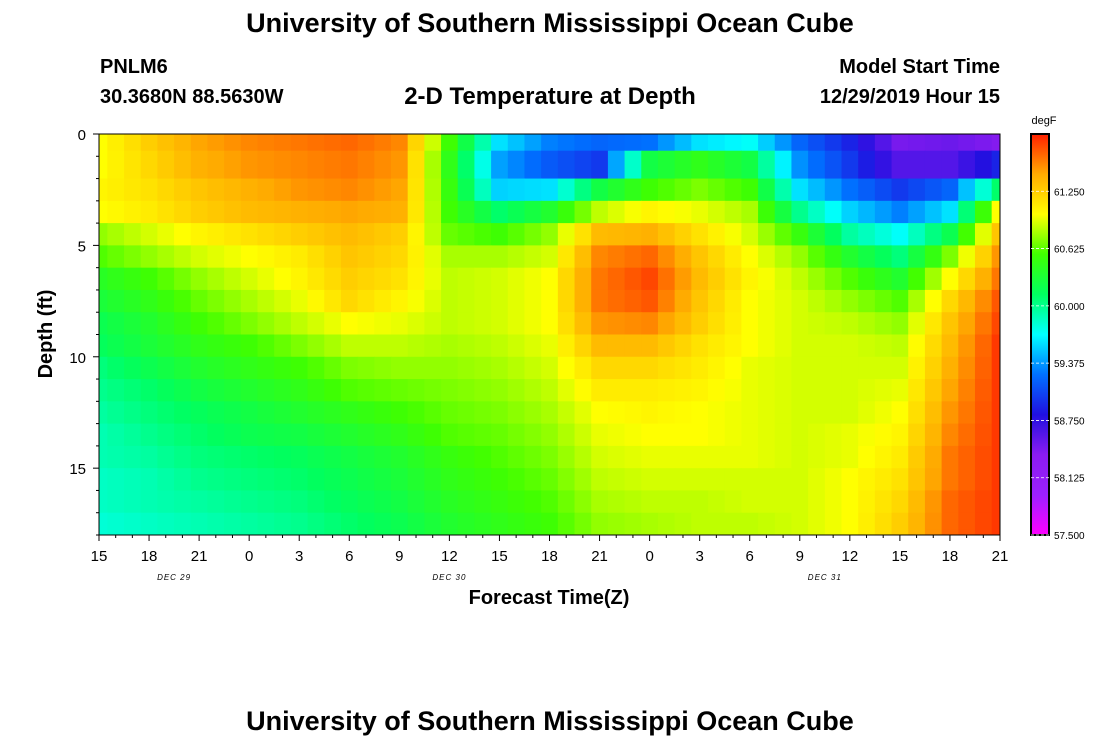 This screenshot has width=1100, height=750. I want to click on station-coordinates: 30.3680N 88.5630W, so click(192, 97).